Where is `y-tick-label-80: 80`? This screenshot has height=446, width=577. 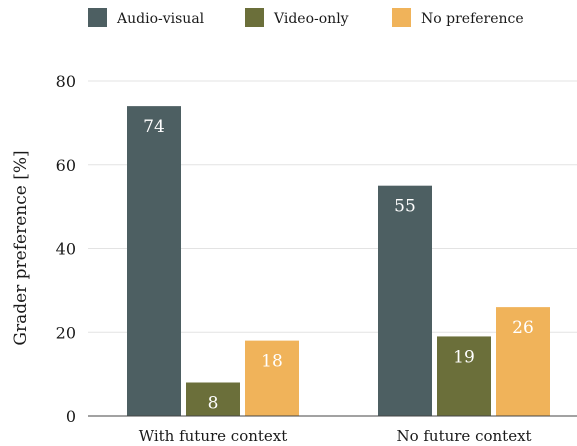
y-tick-label-80: 80 is located at coordinates (66, 81).